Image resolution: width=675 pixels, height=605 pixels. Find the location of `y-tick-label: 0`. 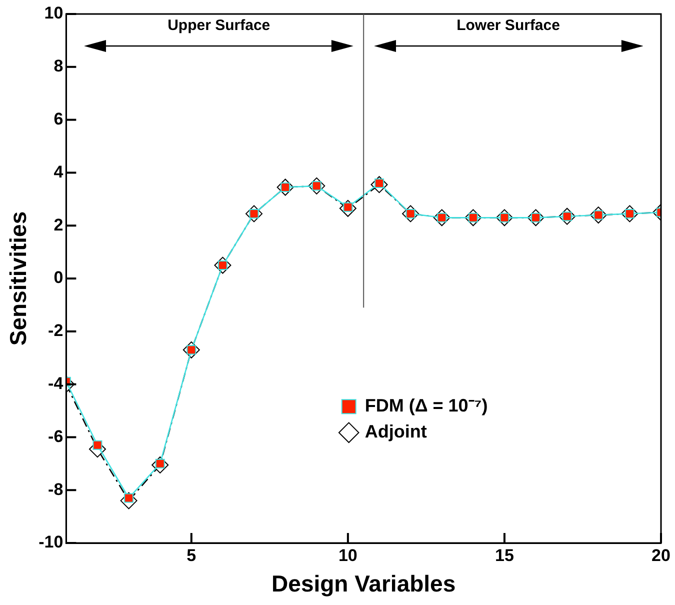

y-tick-label: 0 is located at coordinates (59, 278).